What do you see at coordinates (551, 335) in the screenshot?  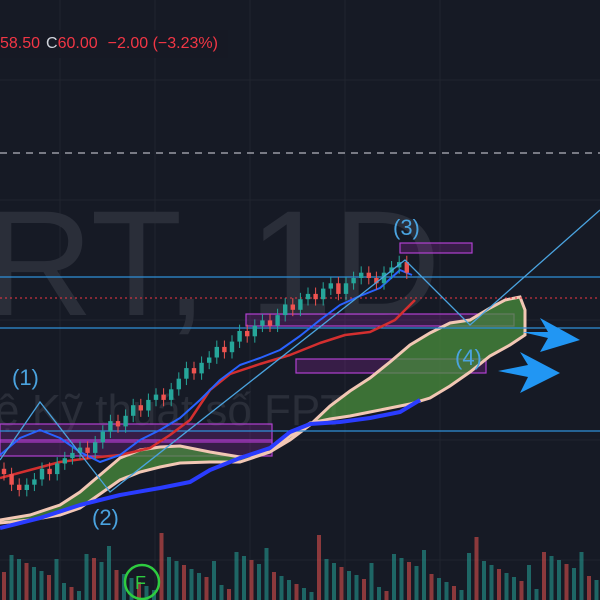 I see `arrow-upper` at bounding box center [551, 335].